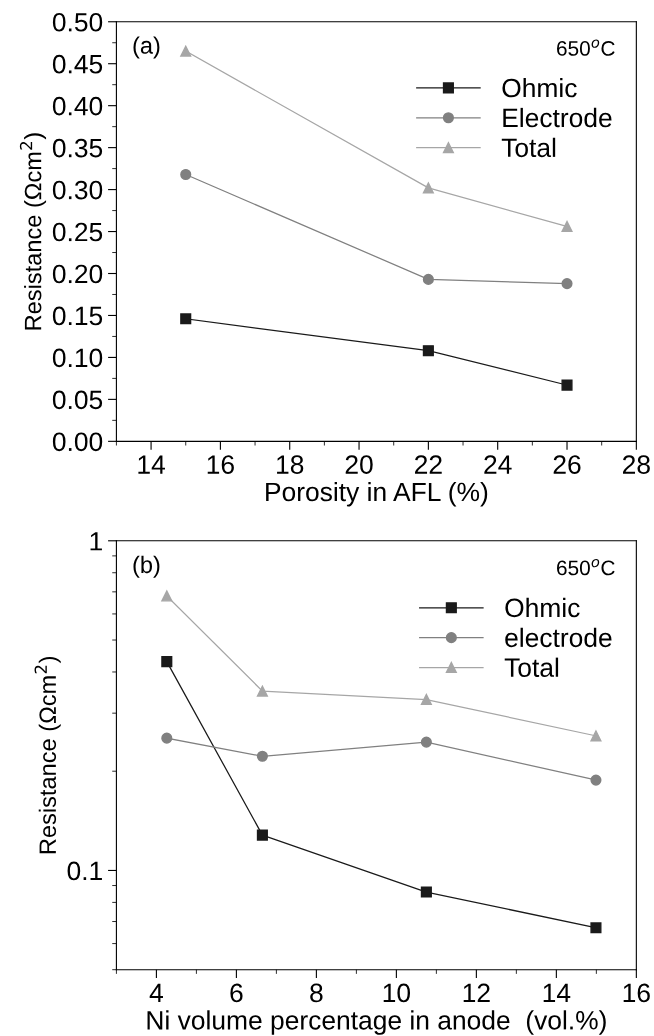 Image resolution: width=654 pixels, height=1036 pixels. Describe the element at coordinates (428, 464) in the screenshot. I see `x-tick-label: 22` at that location.